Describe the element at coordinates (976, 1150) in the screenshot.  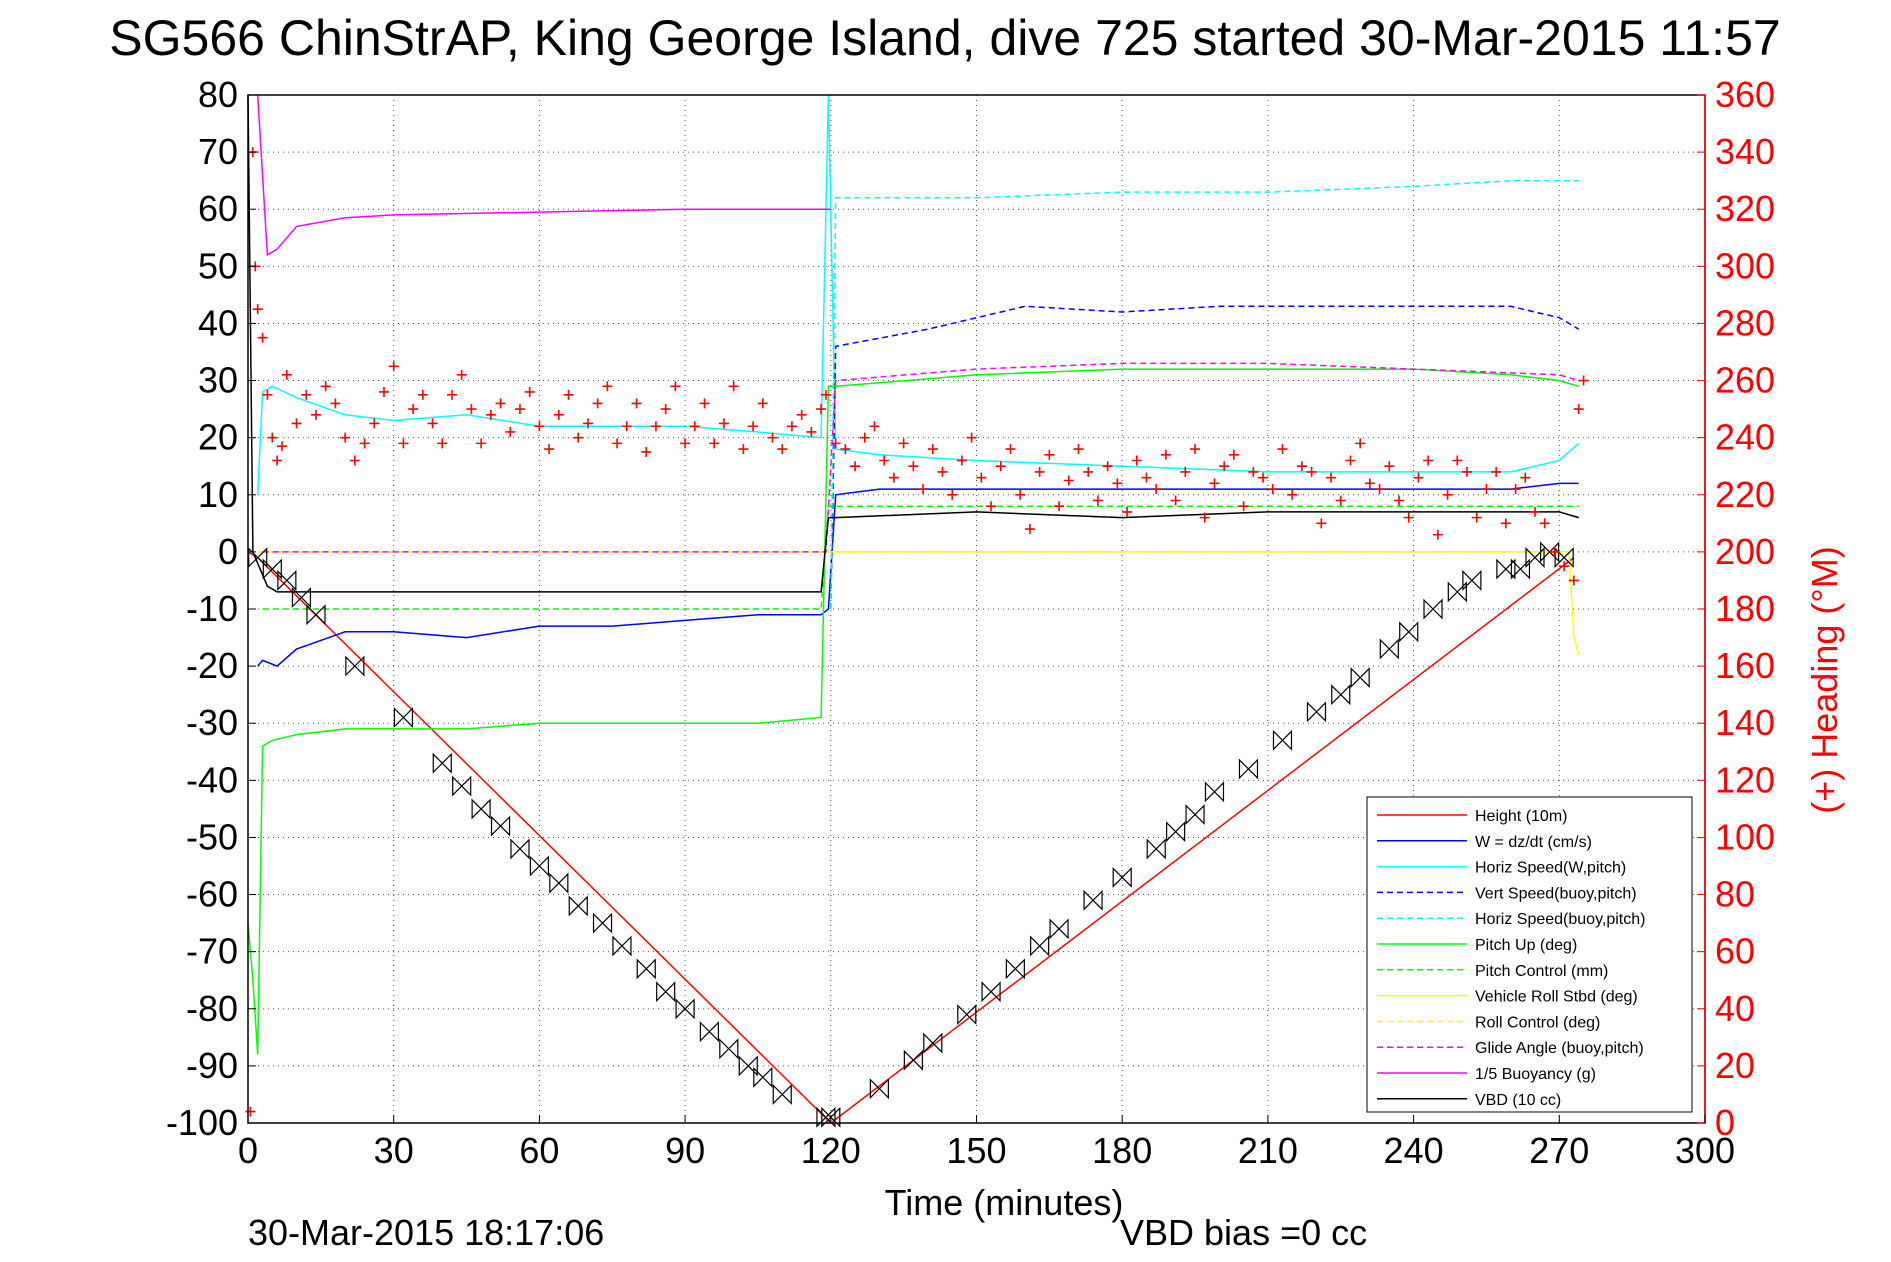
I see `x-tick-label: 150` at that location.